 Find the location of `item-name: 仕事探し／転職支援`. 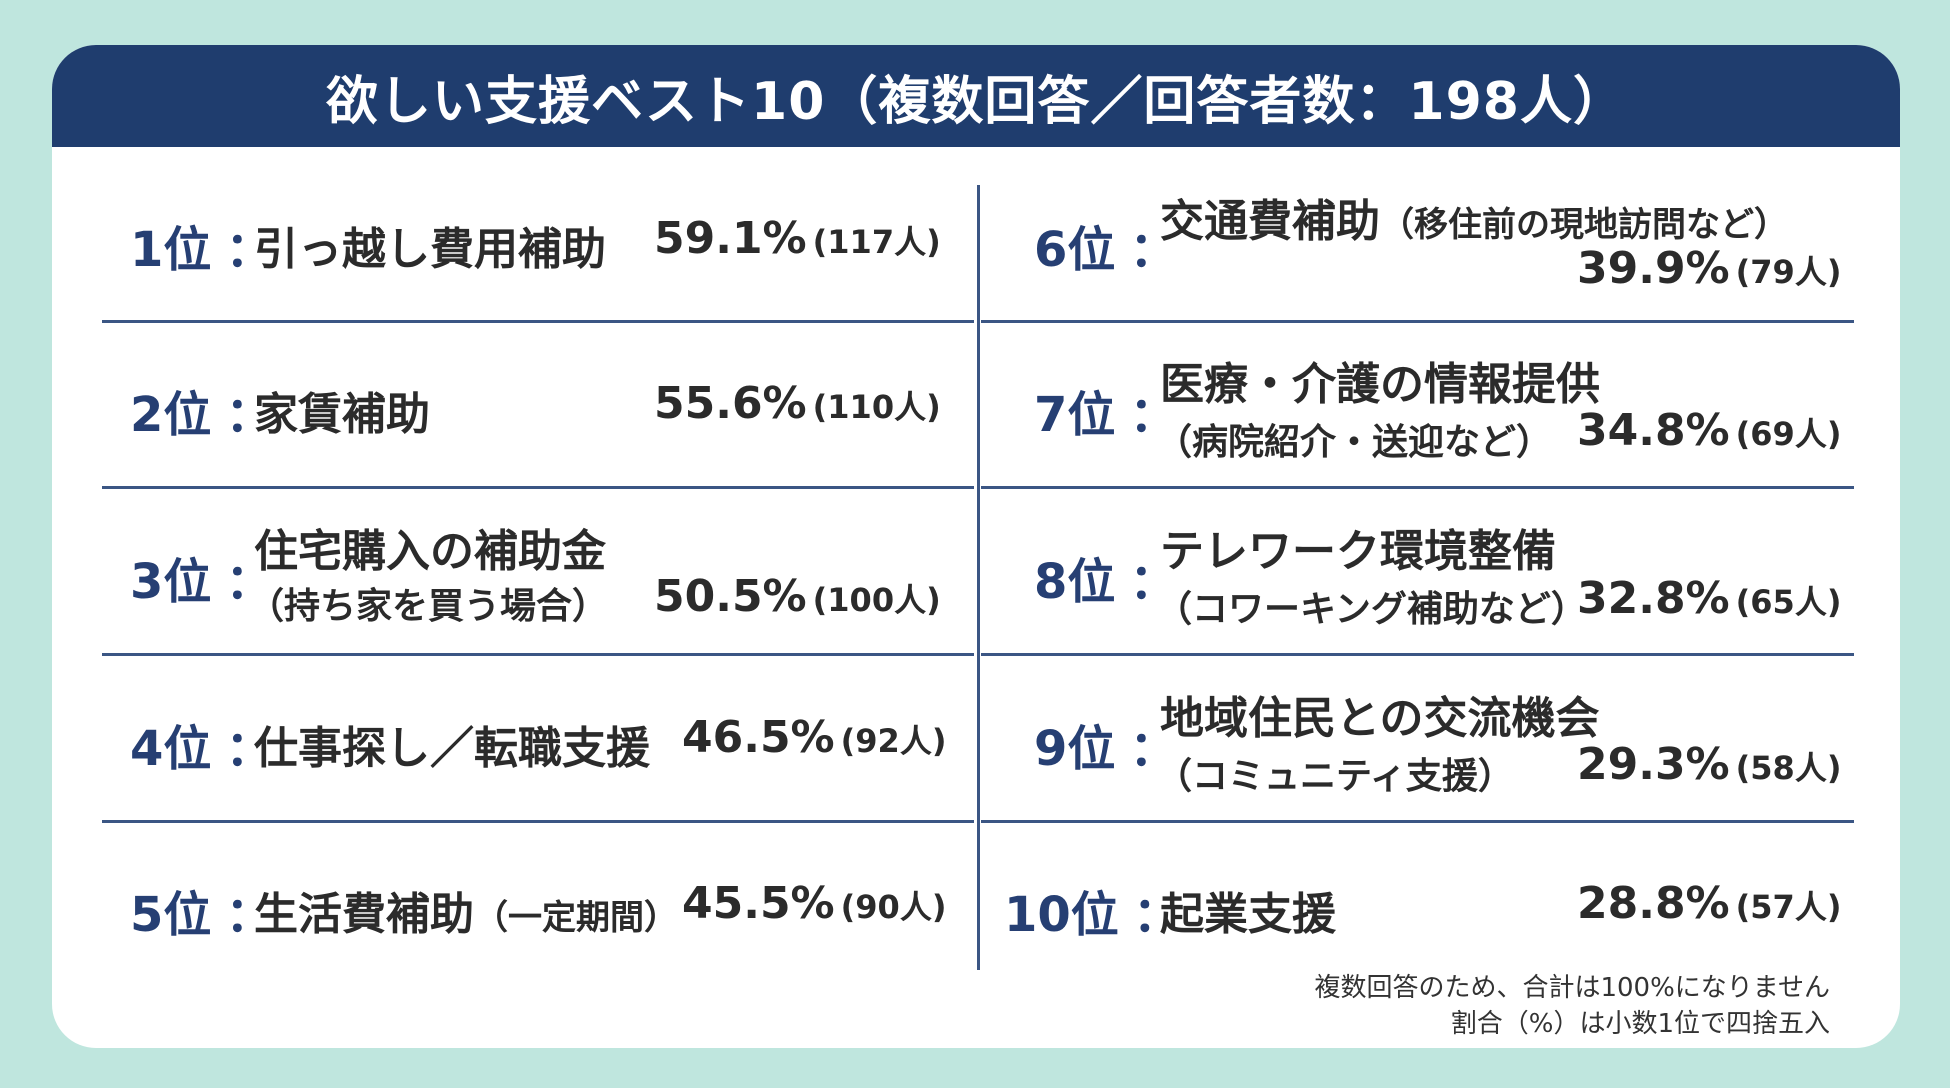

item-name: 仕事探し／転職支援 is located at coordinates (452, 748).